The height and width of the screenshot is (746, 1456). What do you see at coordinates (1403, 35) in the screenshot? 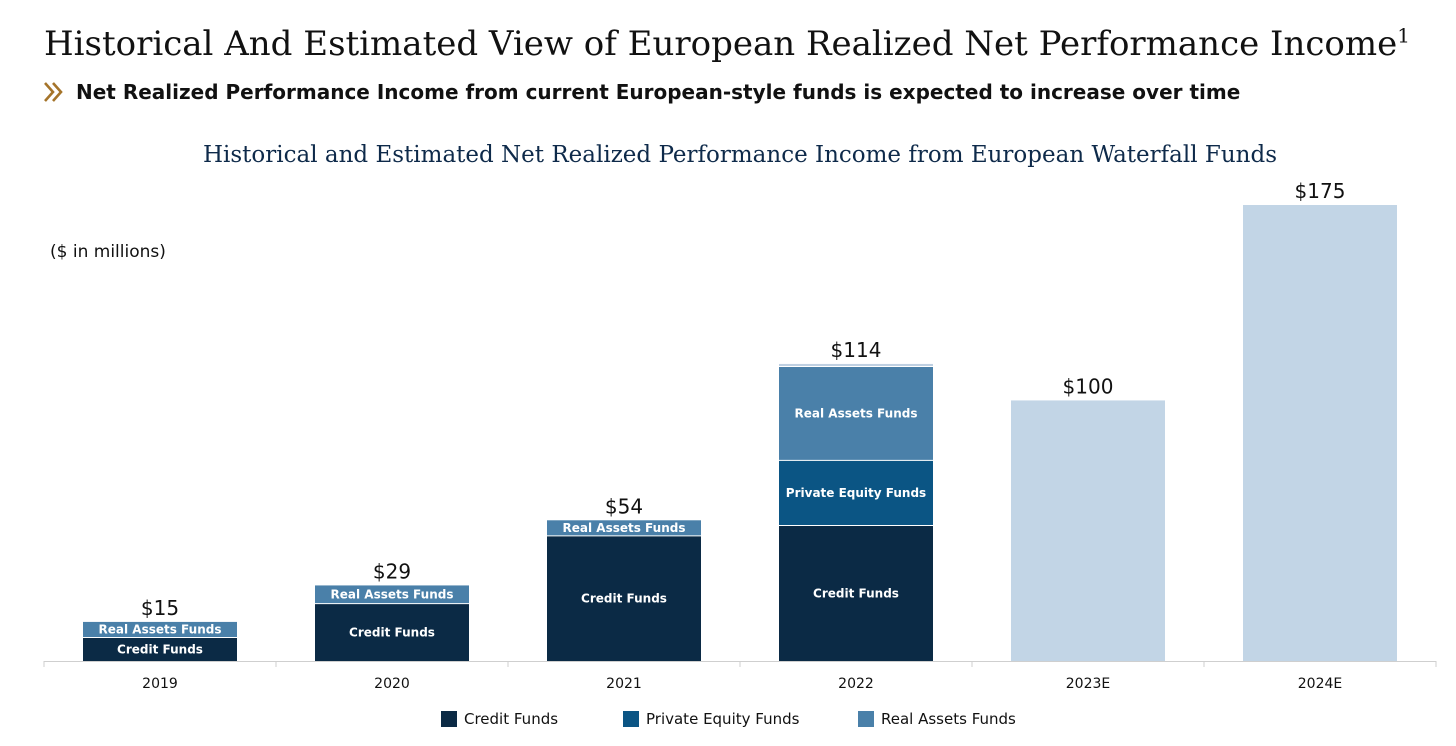
I see `title-footnote: 1` at bounding box center [1403, 35].